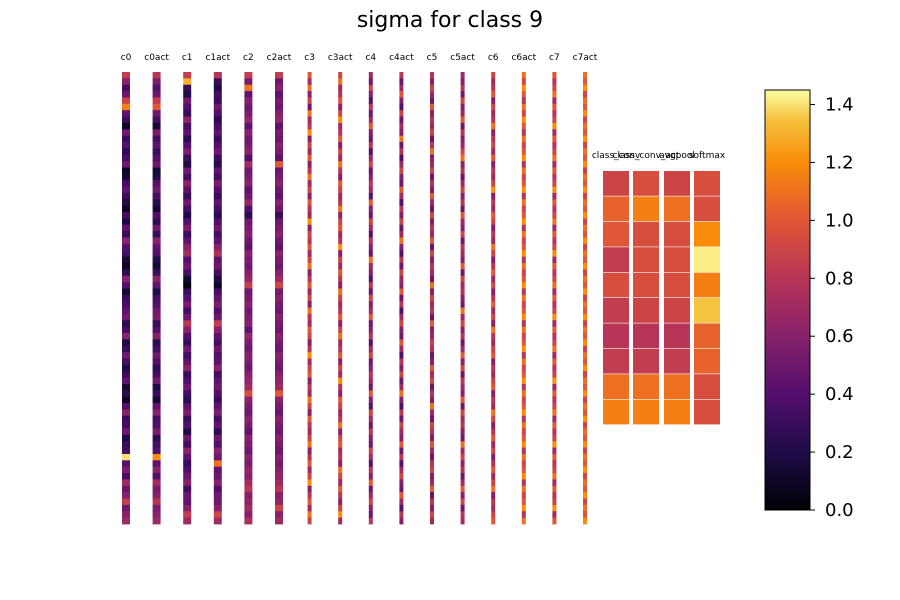 The height and width of the screenshot is (600, 900). I want to click on strip-label: c0, so click(126, 58).